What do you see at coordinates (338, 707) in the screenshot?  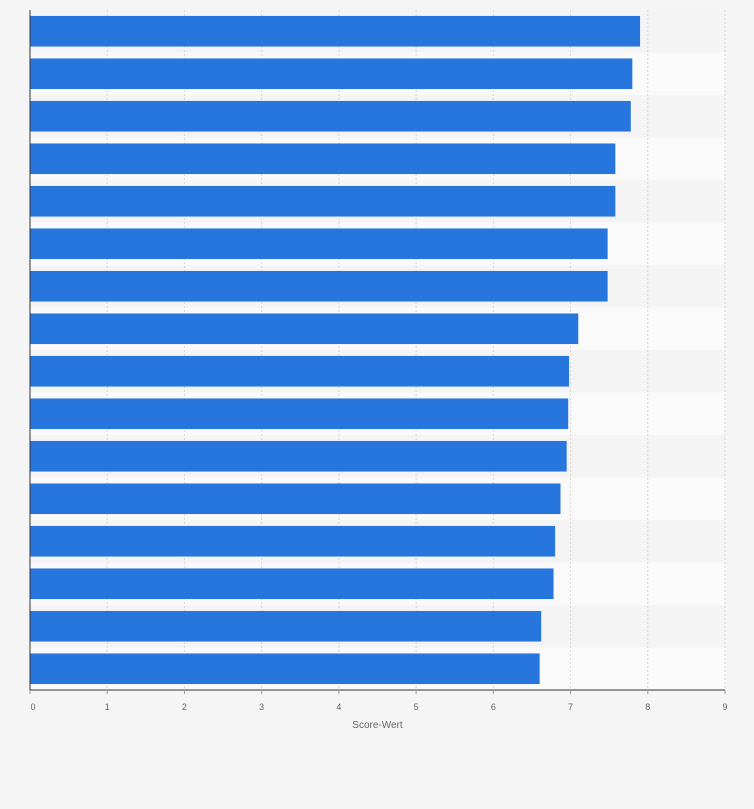 I see `x-tick-label: 4` at bounding box center [338, 707].